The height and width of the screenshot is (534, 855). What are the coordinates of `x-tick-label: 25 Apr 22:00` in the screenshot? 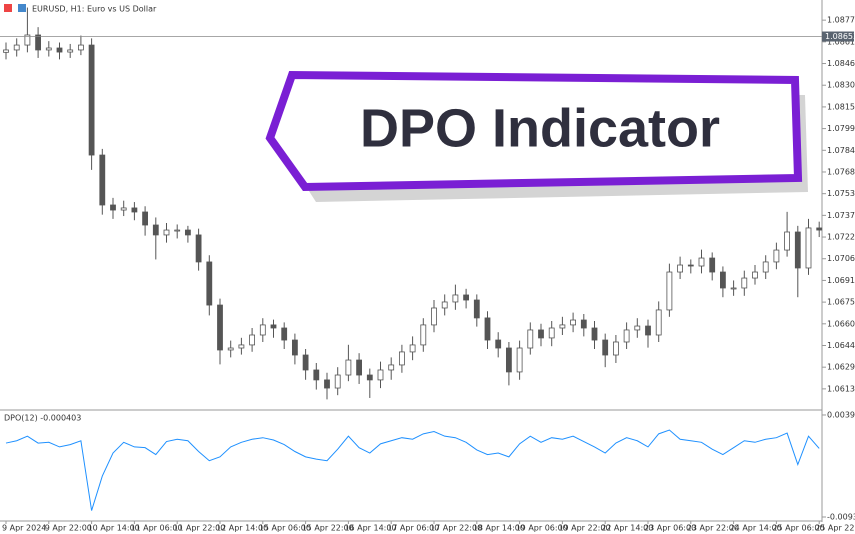 It's located at (835, 528).